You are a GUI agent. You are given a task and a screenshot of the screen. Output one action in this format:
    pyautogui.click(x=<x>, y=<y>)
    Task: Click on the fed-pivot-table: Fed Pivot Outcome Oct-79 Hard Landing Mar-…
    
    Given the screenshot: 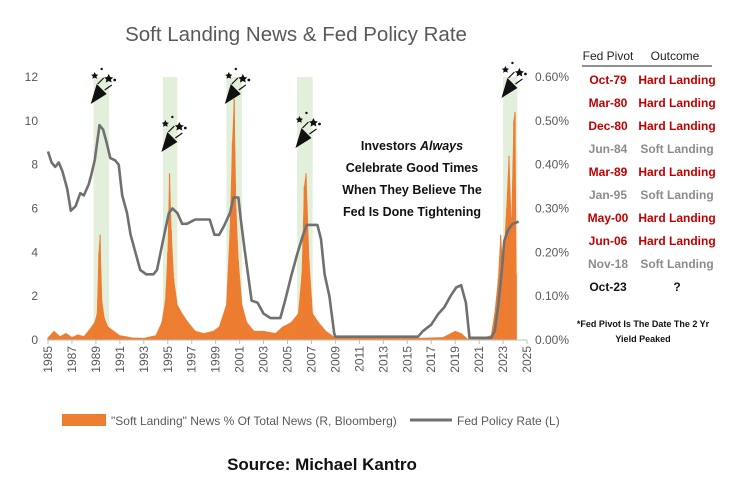 What is the action you would take?
    pyautogui.click(x=646, y=196)
    